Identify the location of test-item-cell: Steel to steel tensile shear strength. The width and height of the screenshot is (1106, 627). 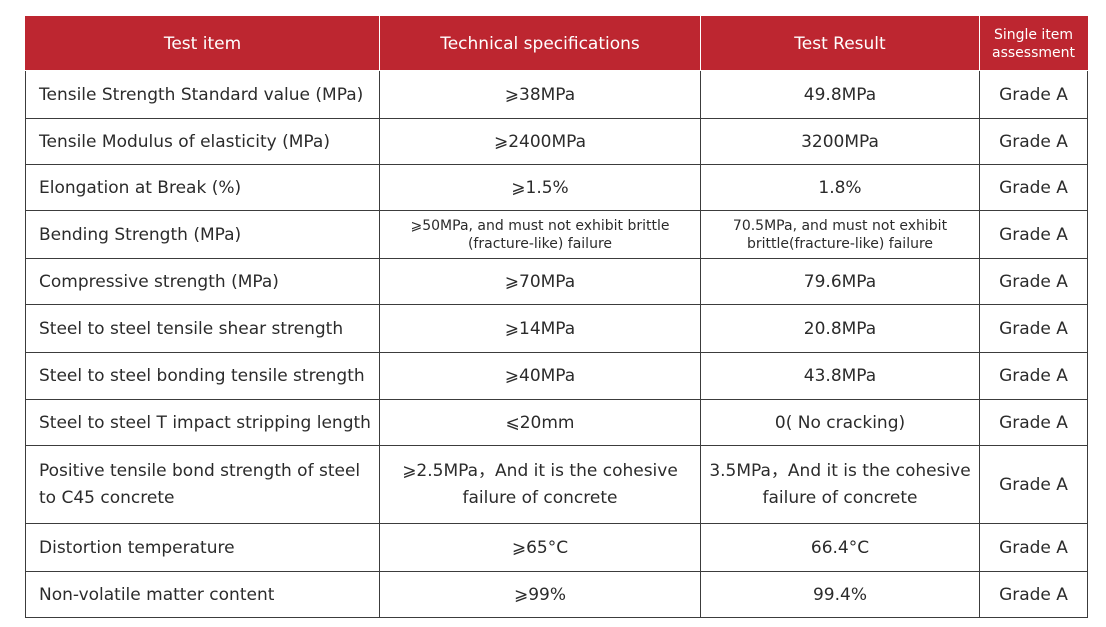
(202, 328).